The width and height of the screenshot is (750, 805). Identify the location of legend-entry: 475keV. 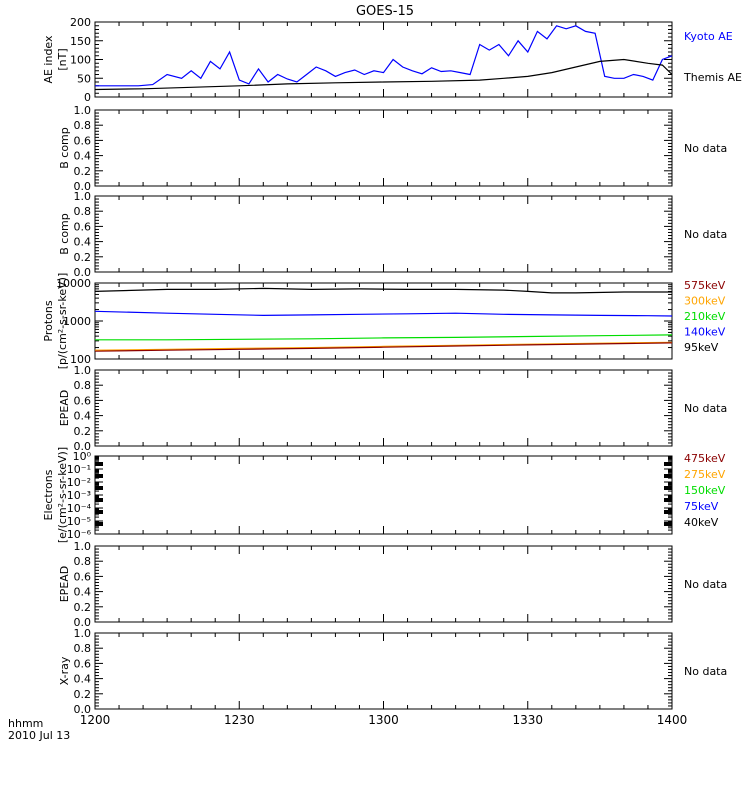
(705, 458).